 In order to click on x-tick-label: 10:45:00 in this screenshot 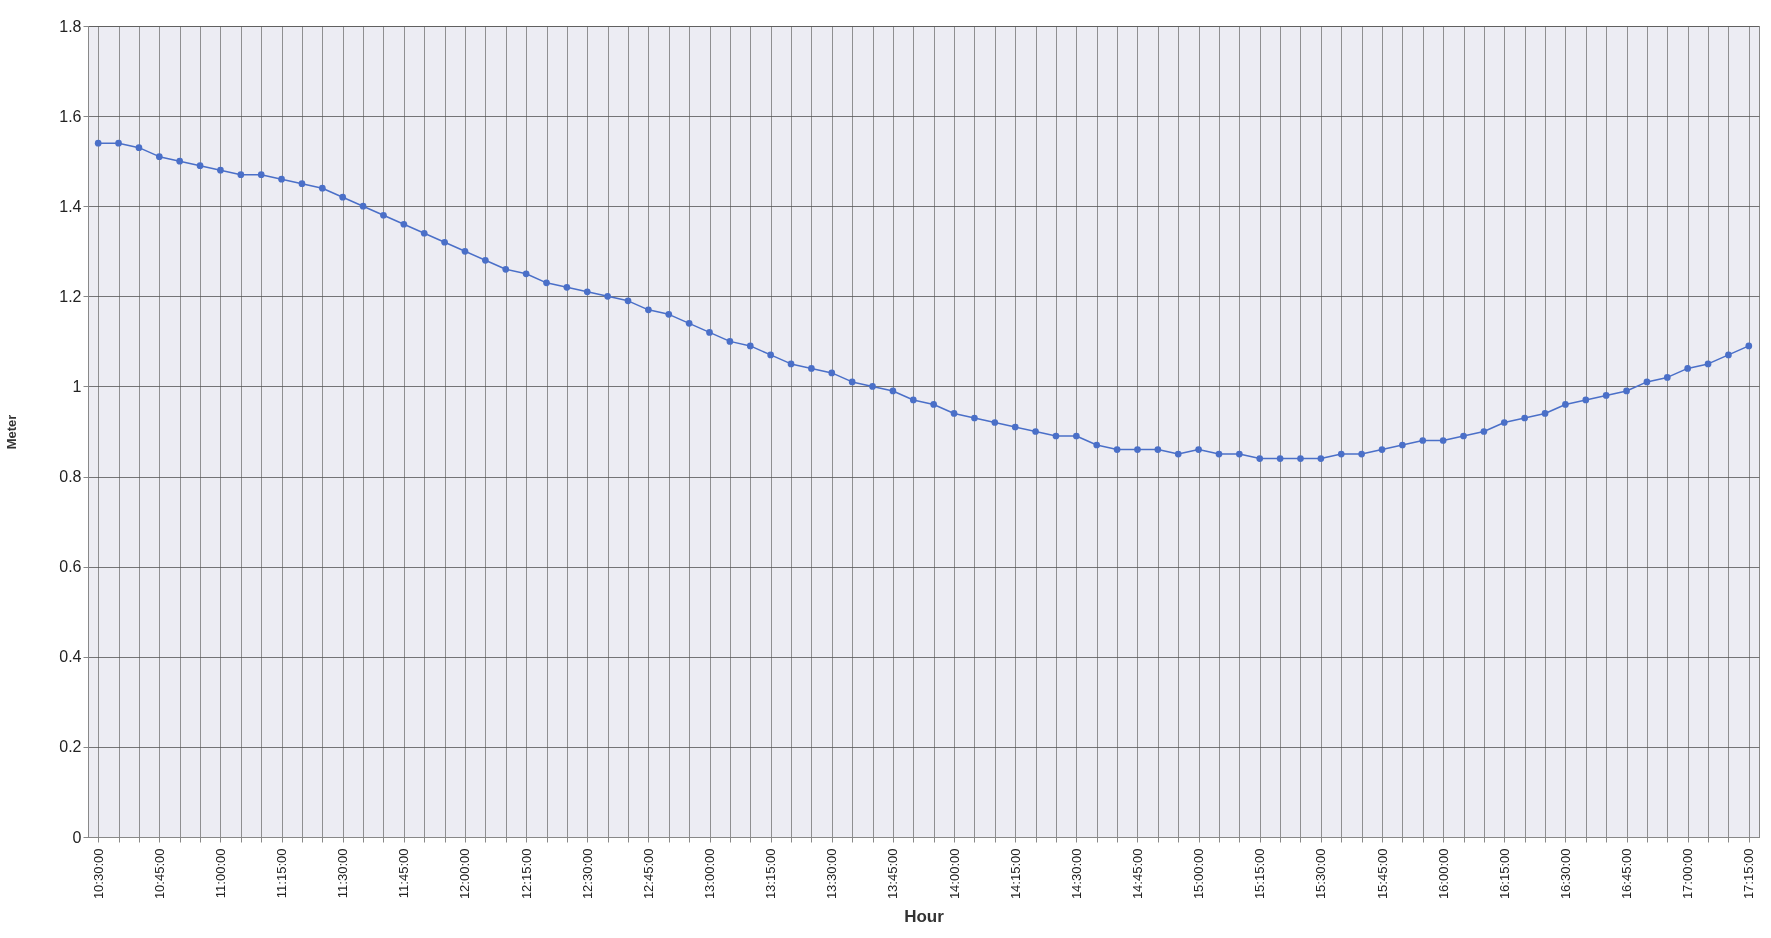, I will do `click(159, 874)`.